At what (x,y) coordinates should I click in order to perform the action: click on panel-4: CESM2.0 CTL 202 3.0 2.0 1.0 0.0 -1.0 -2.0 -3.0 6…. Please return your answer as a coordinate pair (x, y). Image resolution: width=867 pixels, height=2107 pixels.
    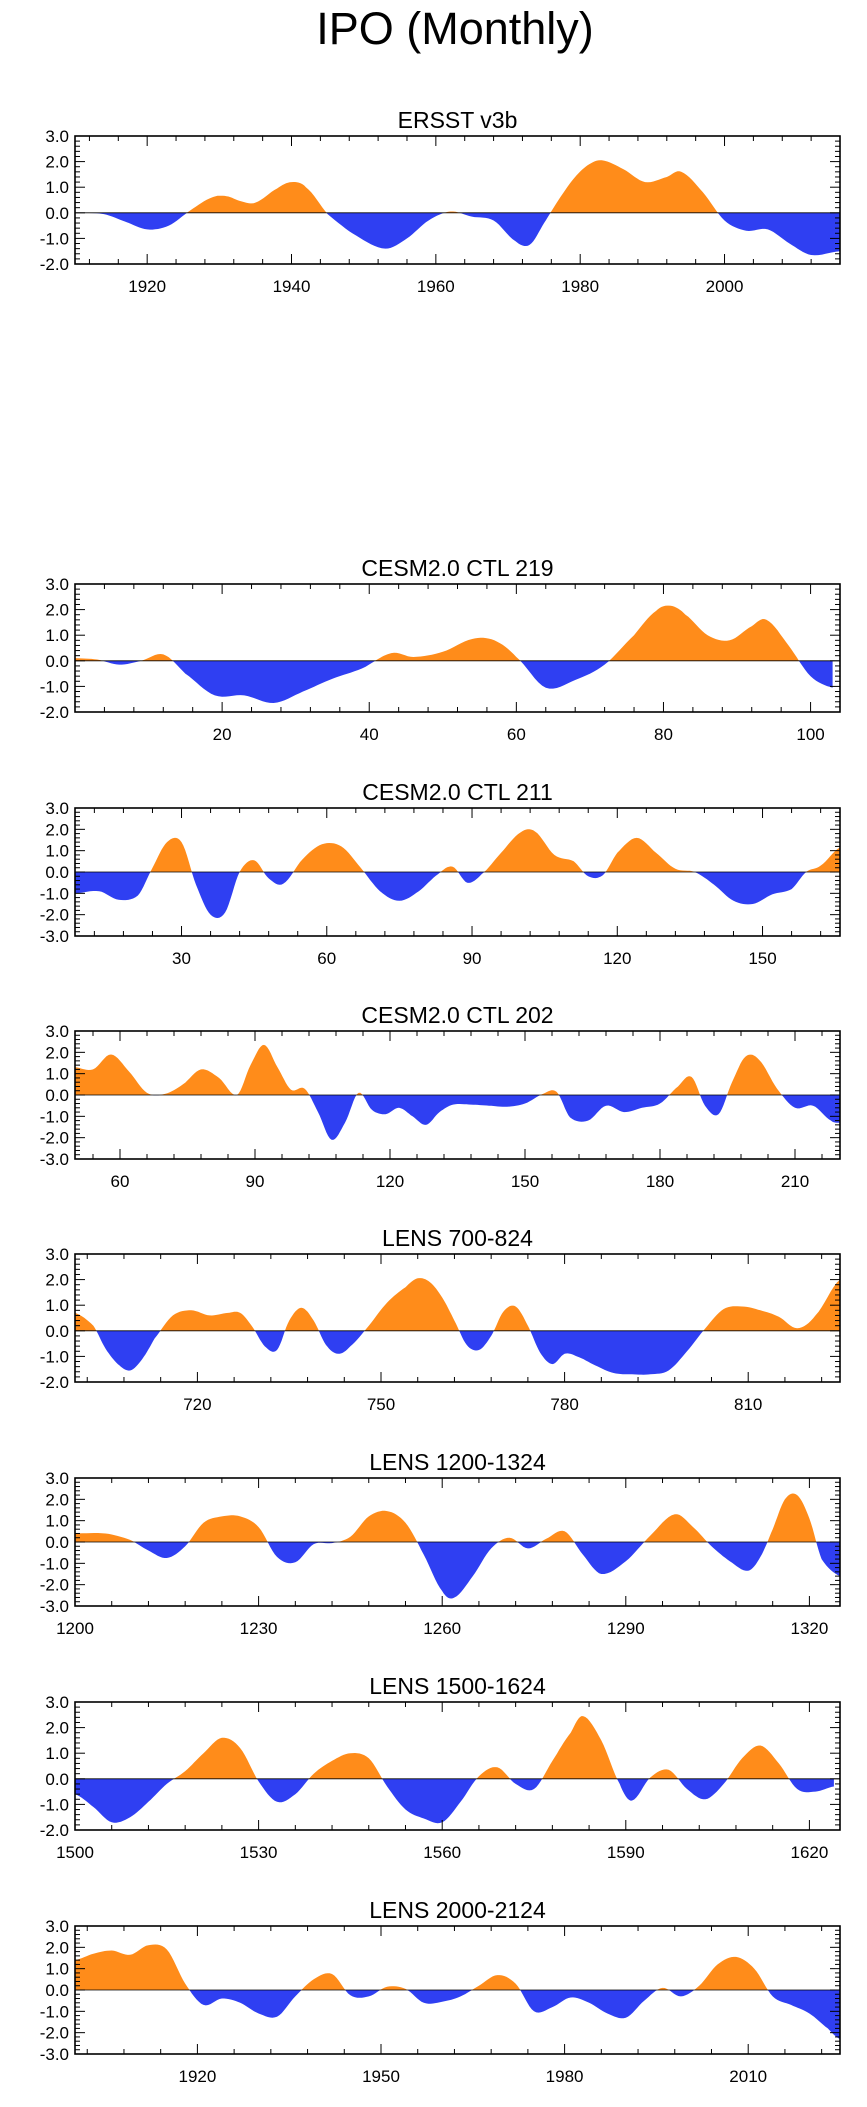
    Looking at the image, I should click on (440, 1096).